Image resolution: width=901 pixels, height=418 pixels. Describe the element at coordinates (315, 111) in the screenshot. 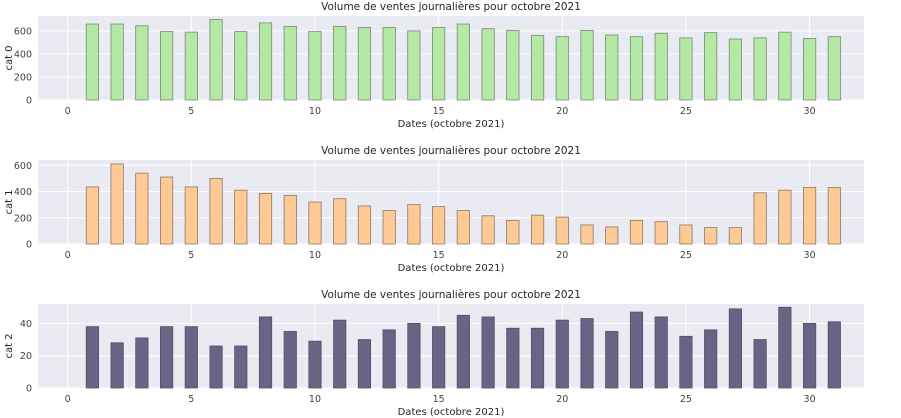

I see `x-tick-label: 10` at that location.